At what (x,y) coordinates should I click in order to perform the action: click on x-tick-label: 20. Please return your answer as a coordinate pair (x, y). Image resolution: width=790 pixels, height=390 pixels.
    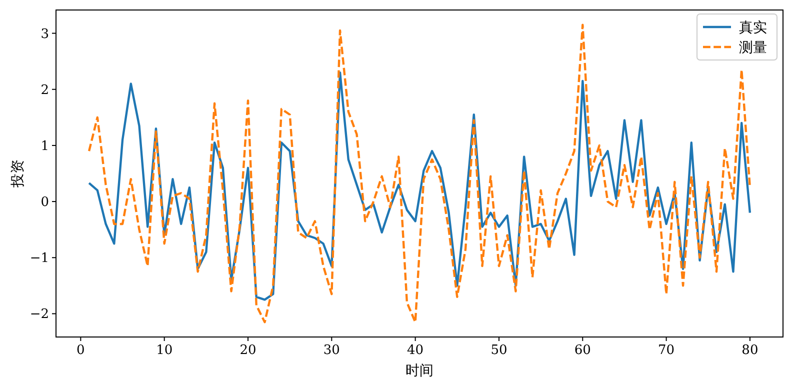
    Looking at the image, I should click on (248, 350).